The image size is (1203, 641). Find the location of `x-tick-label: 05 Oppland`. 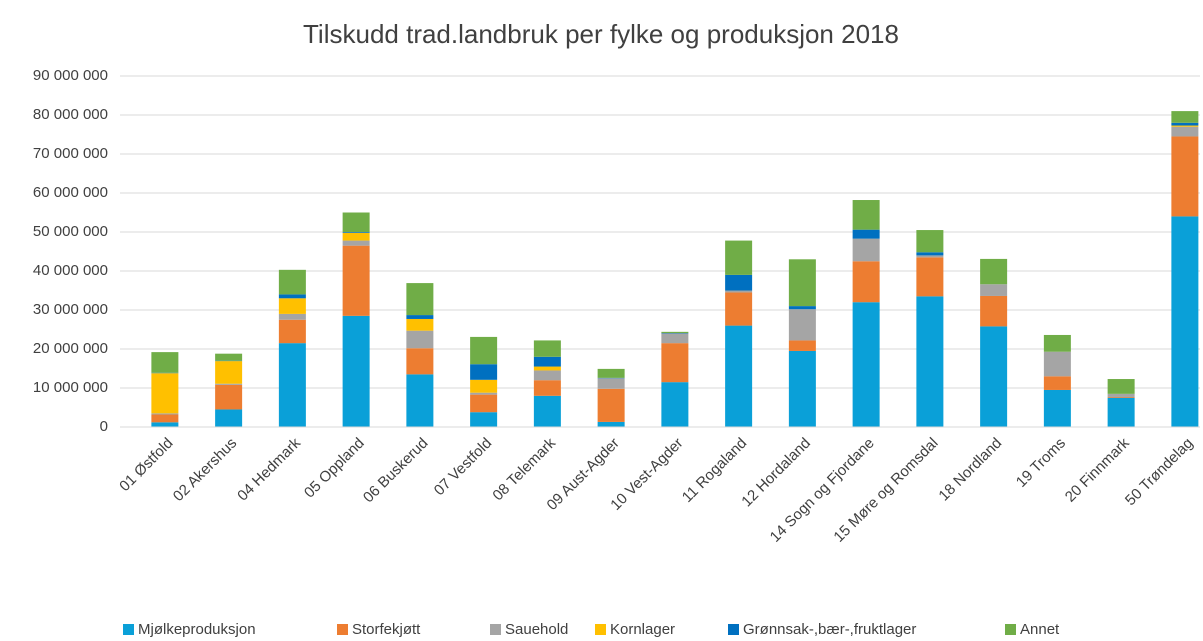

x-tick-label: 05 Oppland is located at coordinates (334, 468).